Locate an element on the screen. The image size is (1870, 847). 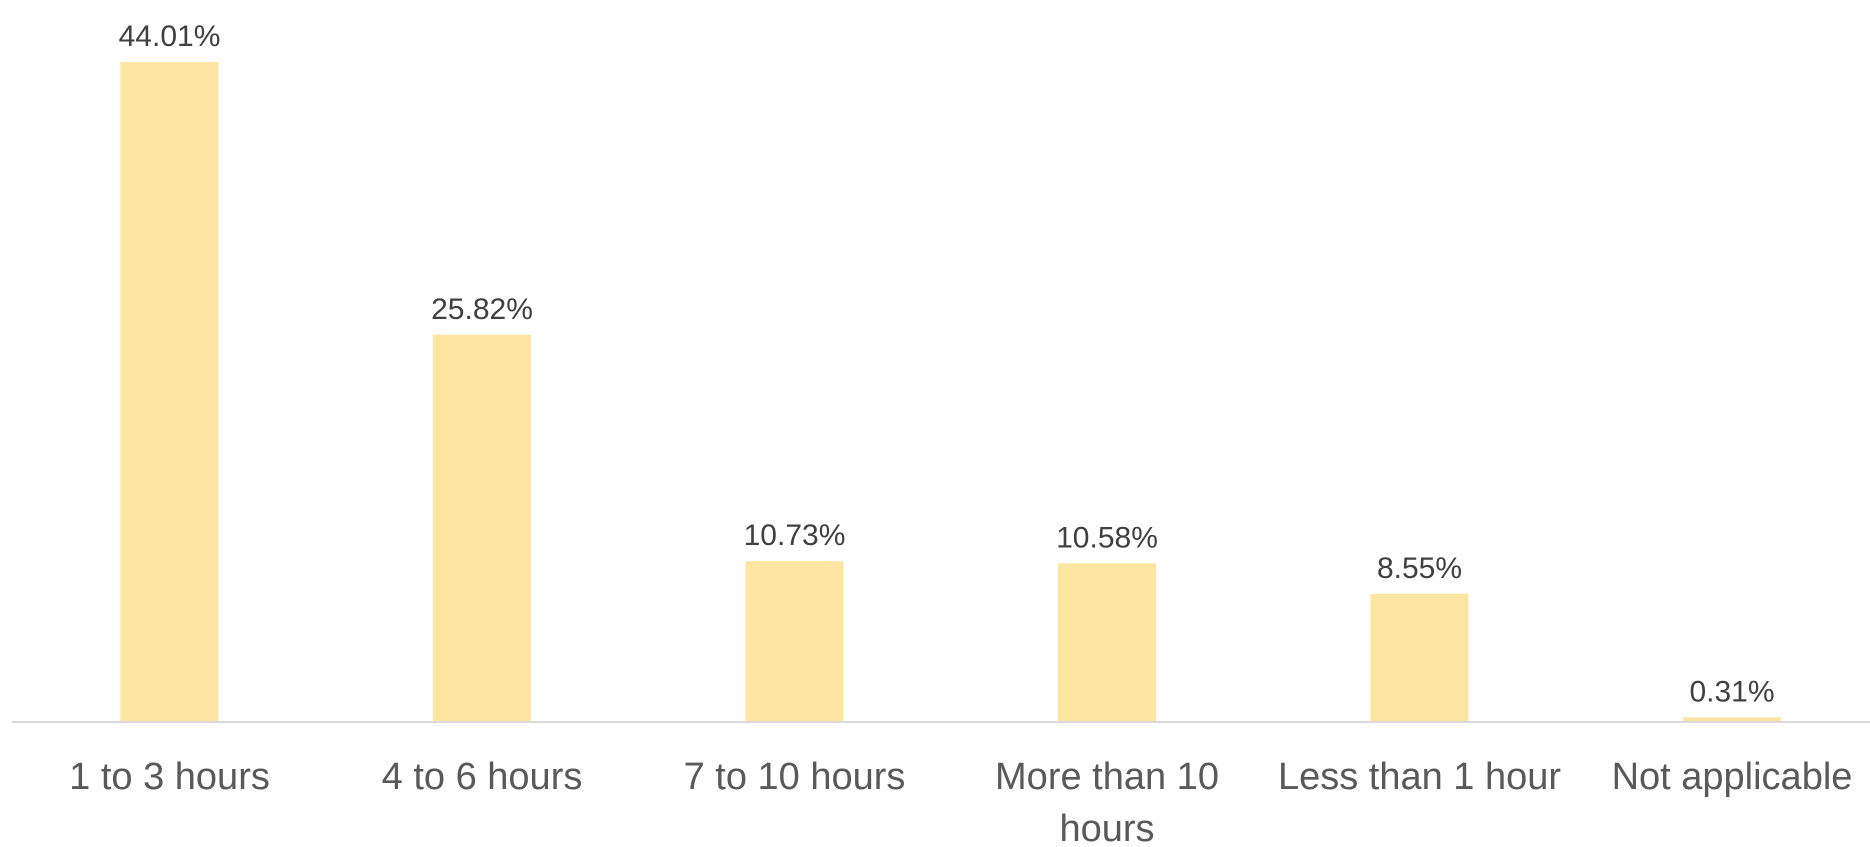
x-tick-label-3-line-1: hours is located at coordinates (1106, 827).